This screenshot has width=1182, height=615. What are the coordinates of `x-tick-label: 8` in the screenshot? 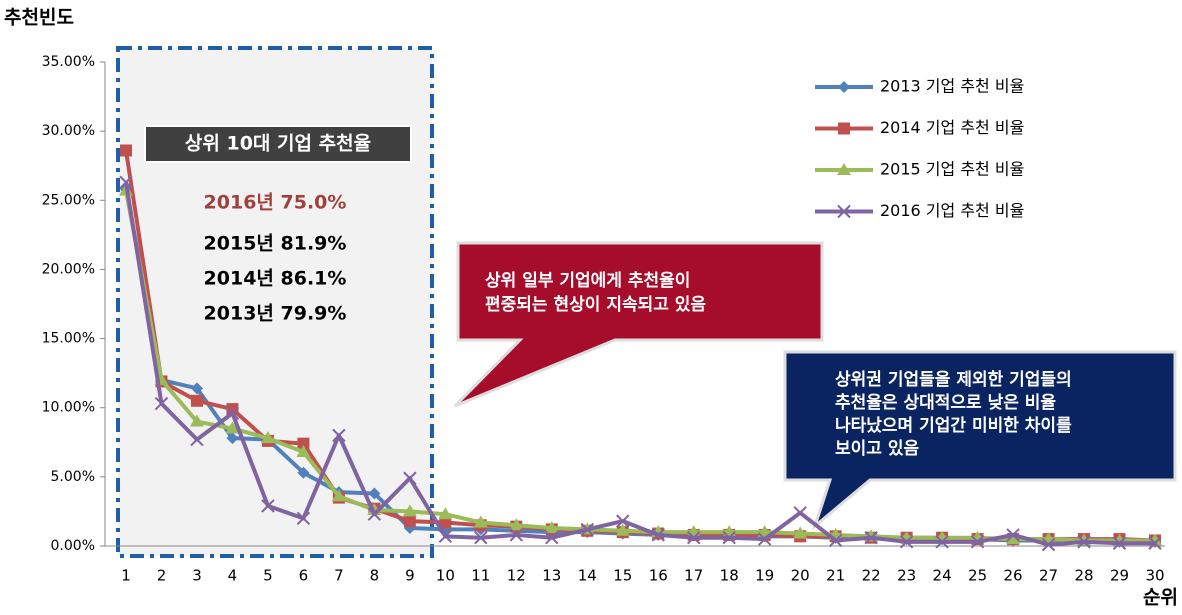 It's located at (375, 576).